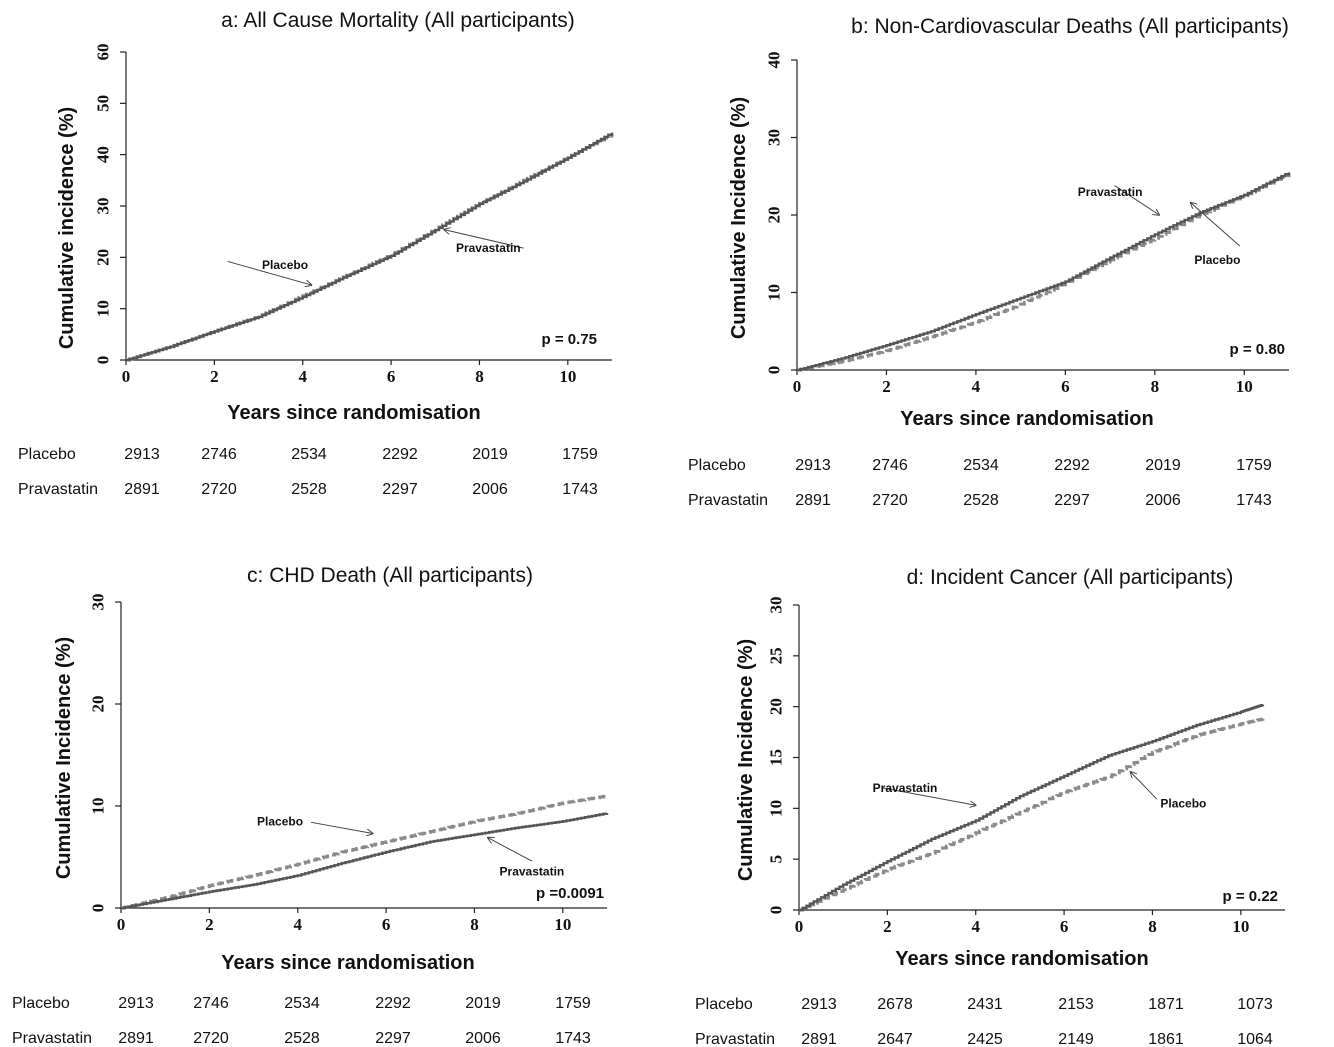  What do you see at coordinates (1021, 959) in the screenshot?
I see `panel-d-x-axis-label: Years since randomisation` at bounding box center [1021, 959].